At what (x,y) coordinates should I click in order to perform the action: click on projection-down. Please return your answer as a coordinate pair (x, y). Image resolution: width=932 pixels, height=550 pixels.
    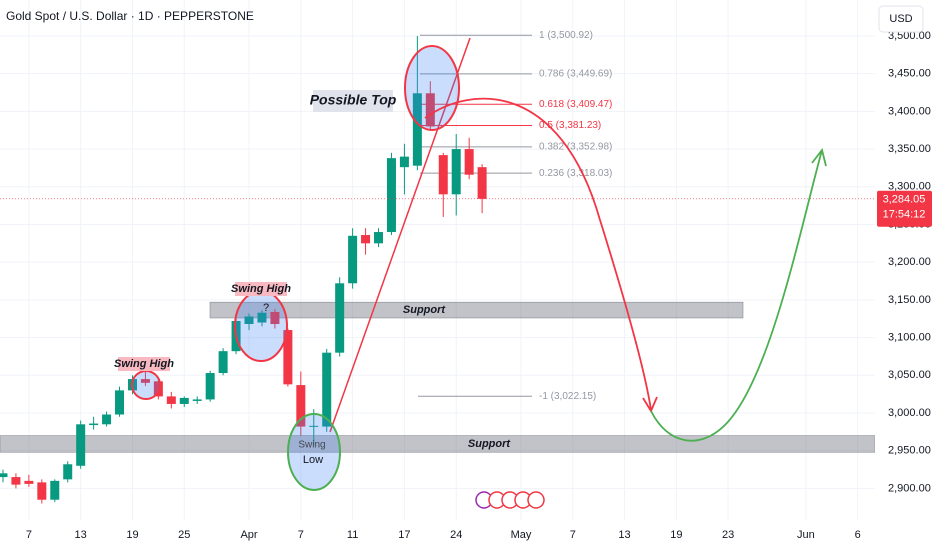
    Looking at the image, I should click on (538, 254).